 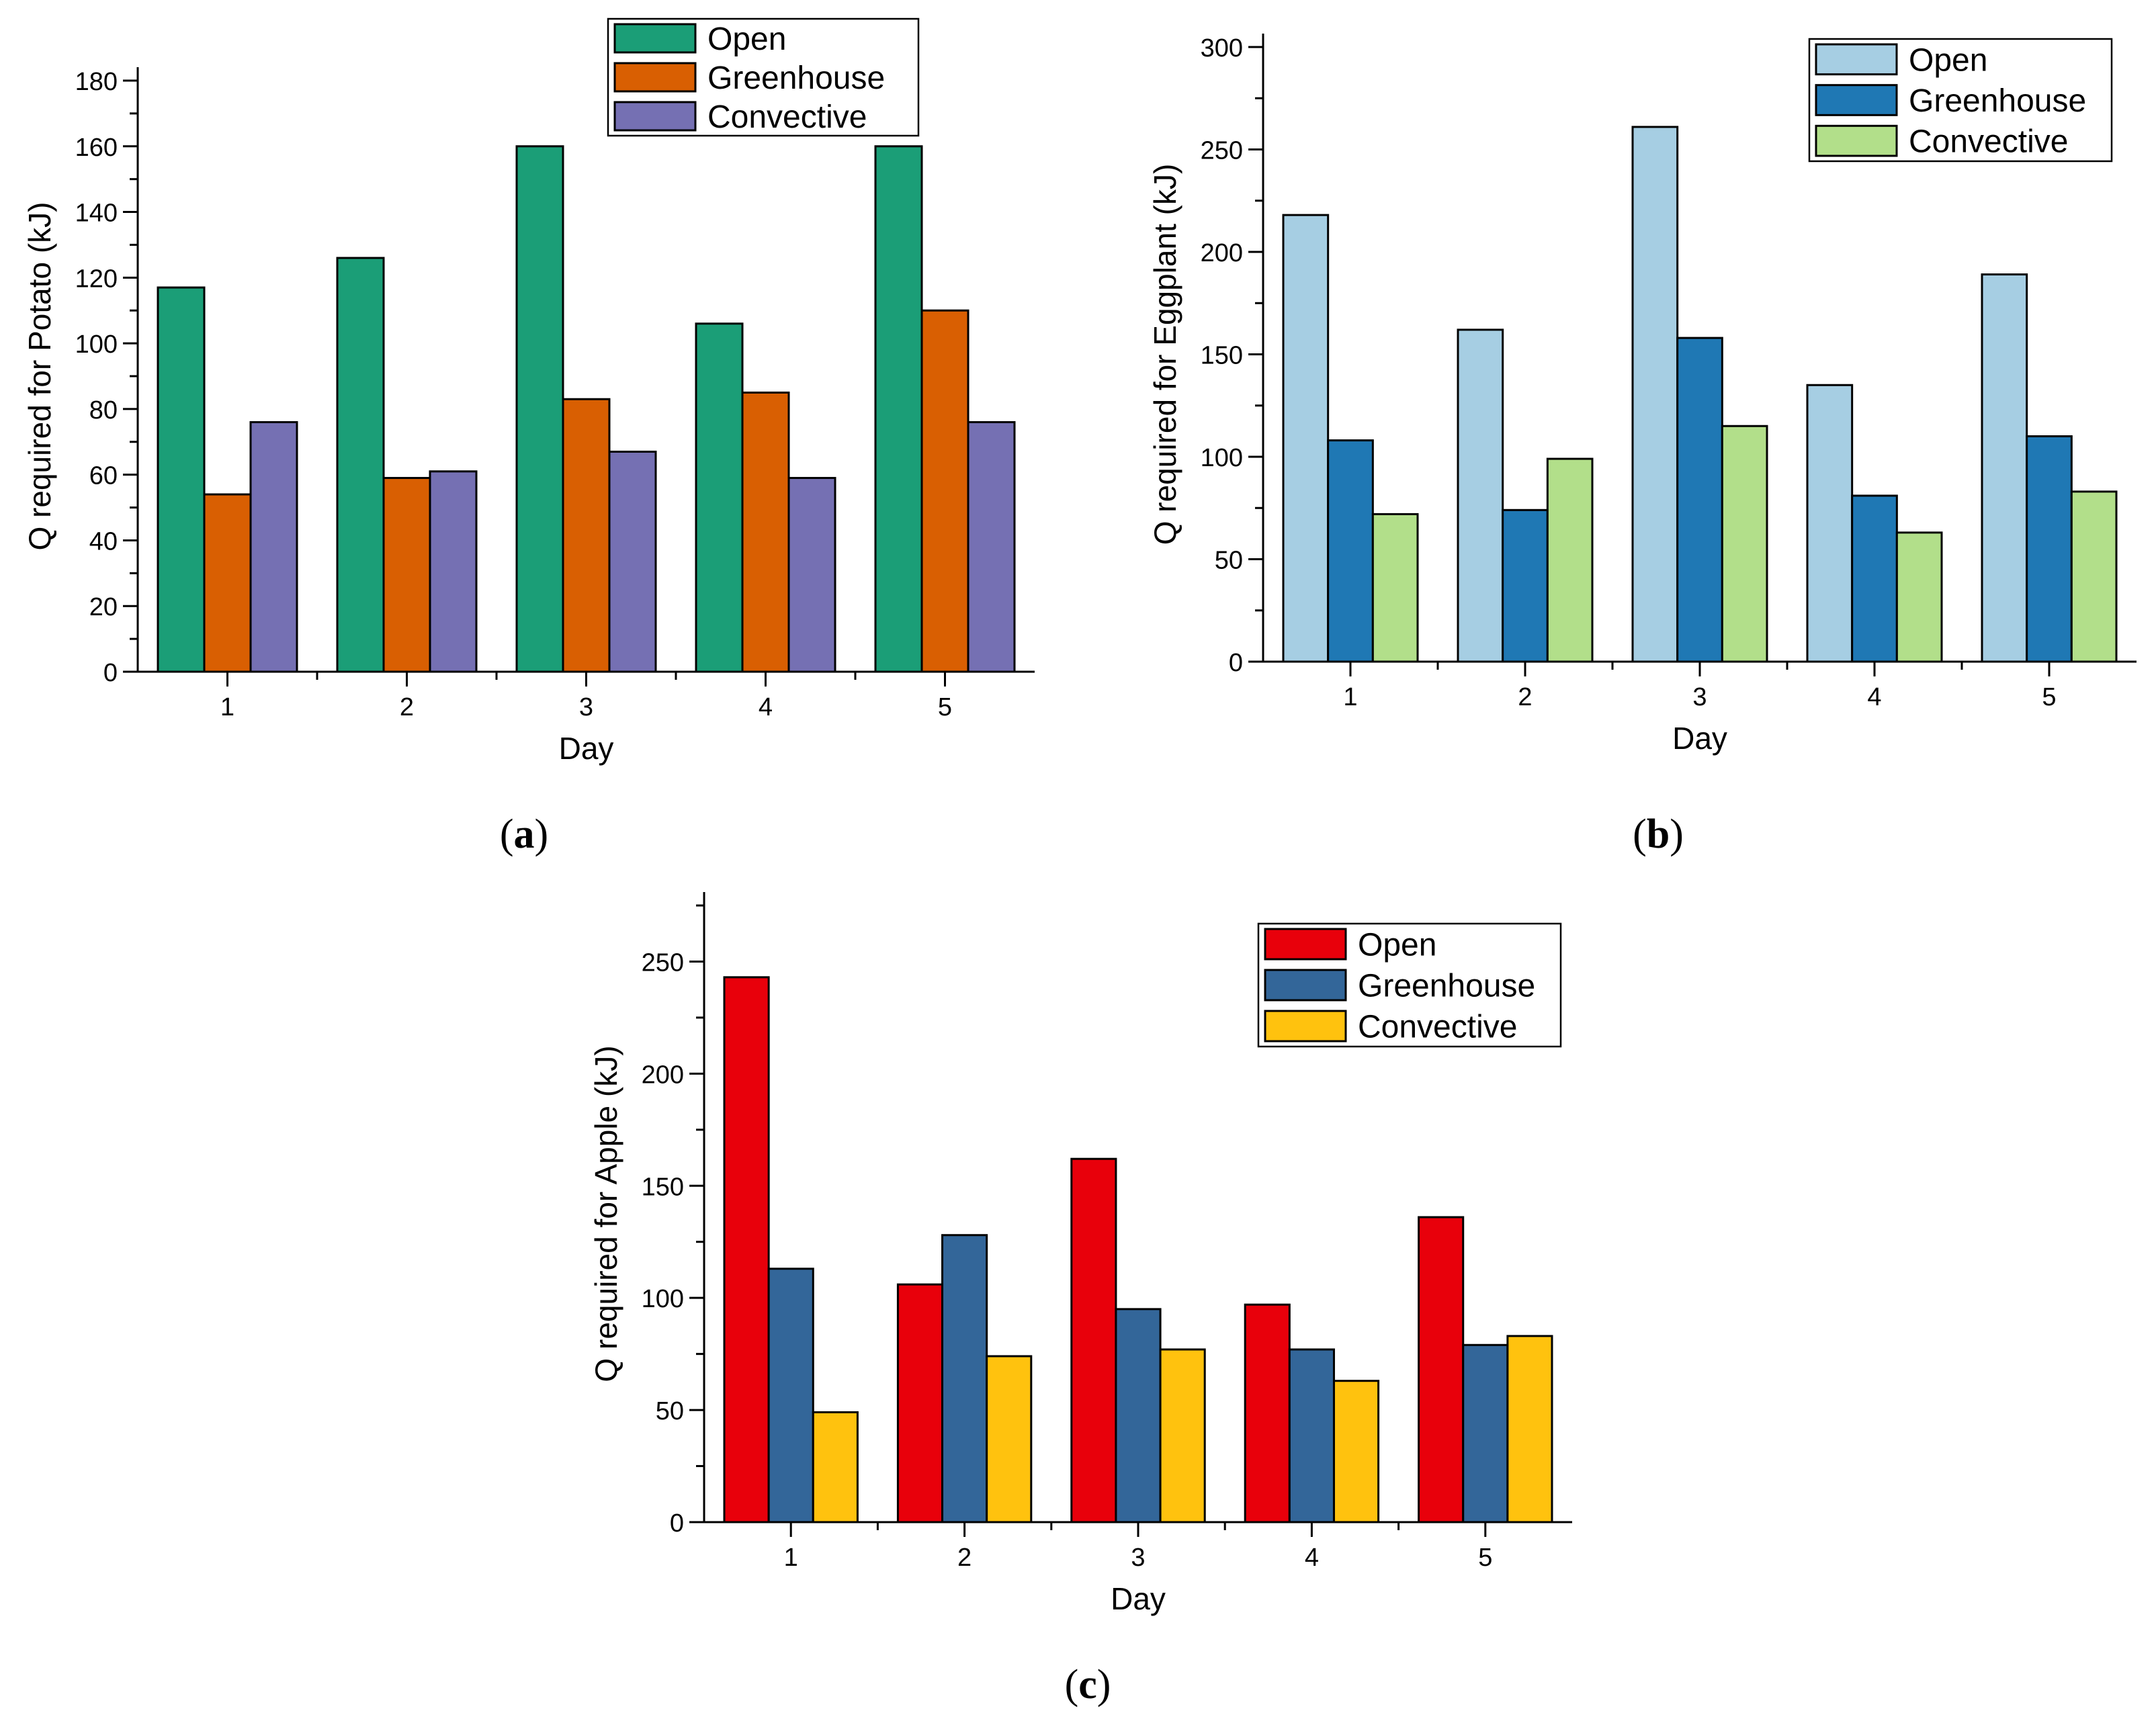 What do you see at coordinates (39, 376) in the screenshot?
I see `y-axis-title: Q required for Potato (kJ)` at bounding box center [39, 376].